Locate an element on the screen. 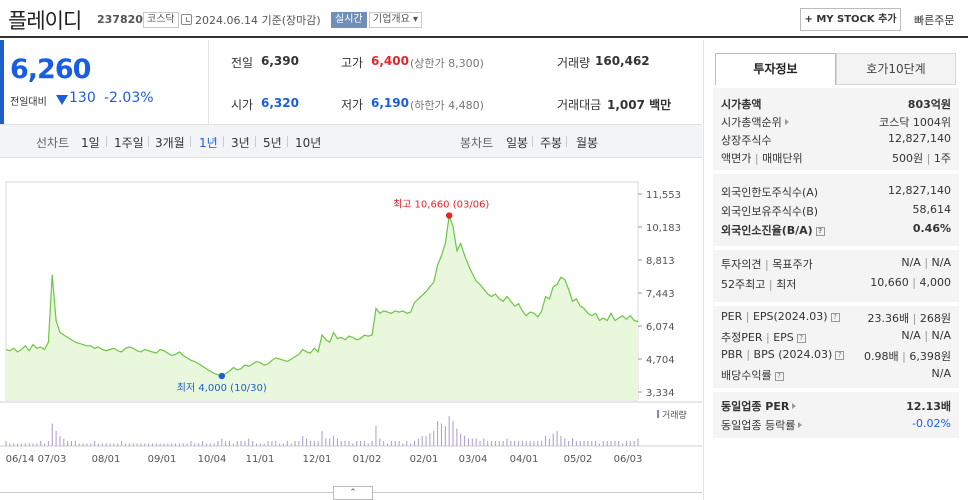 This screenshot has height=500, width=968. rank-label: 시가총액순위 is located at coordinates (755, 122).